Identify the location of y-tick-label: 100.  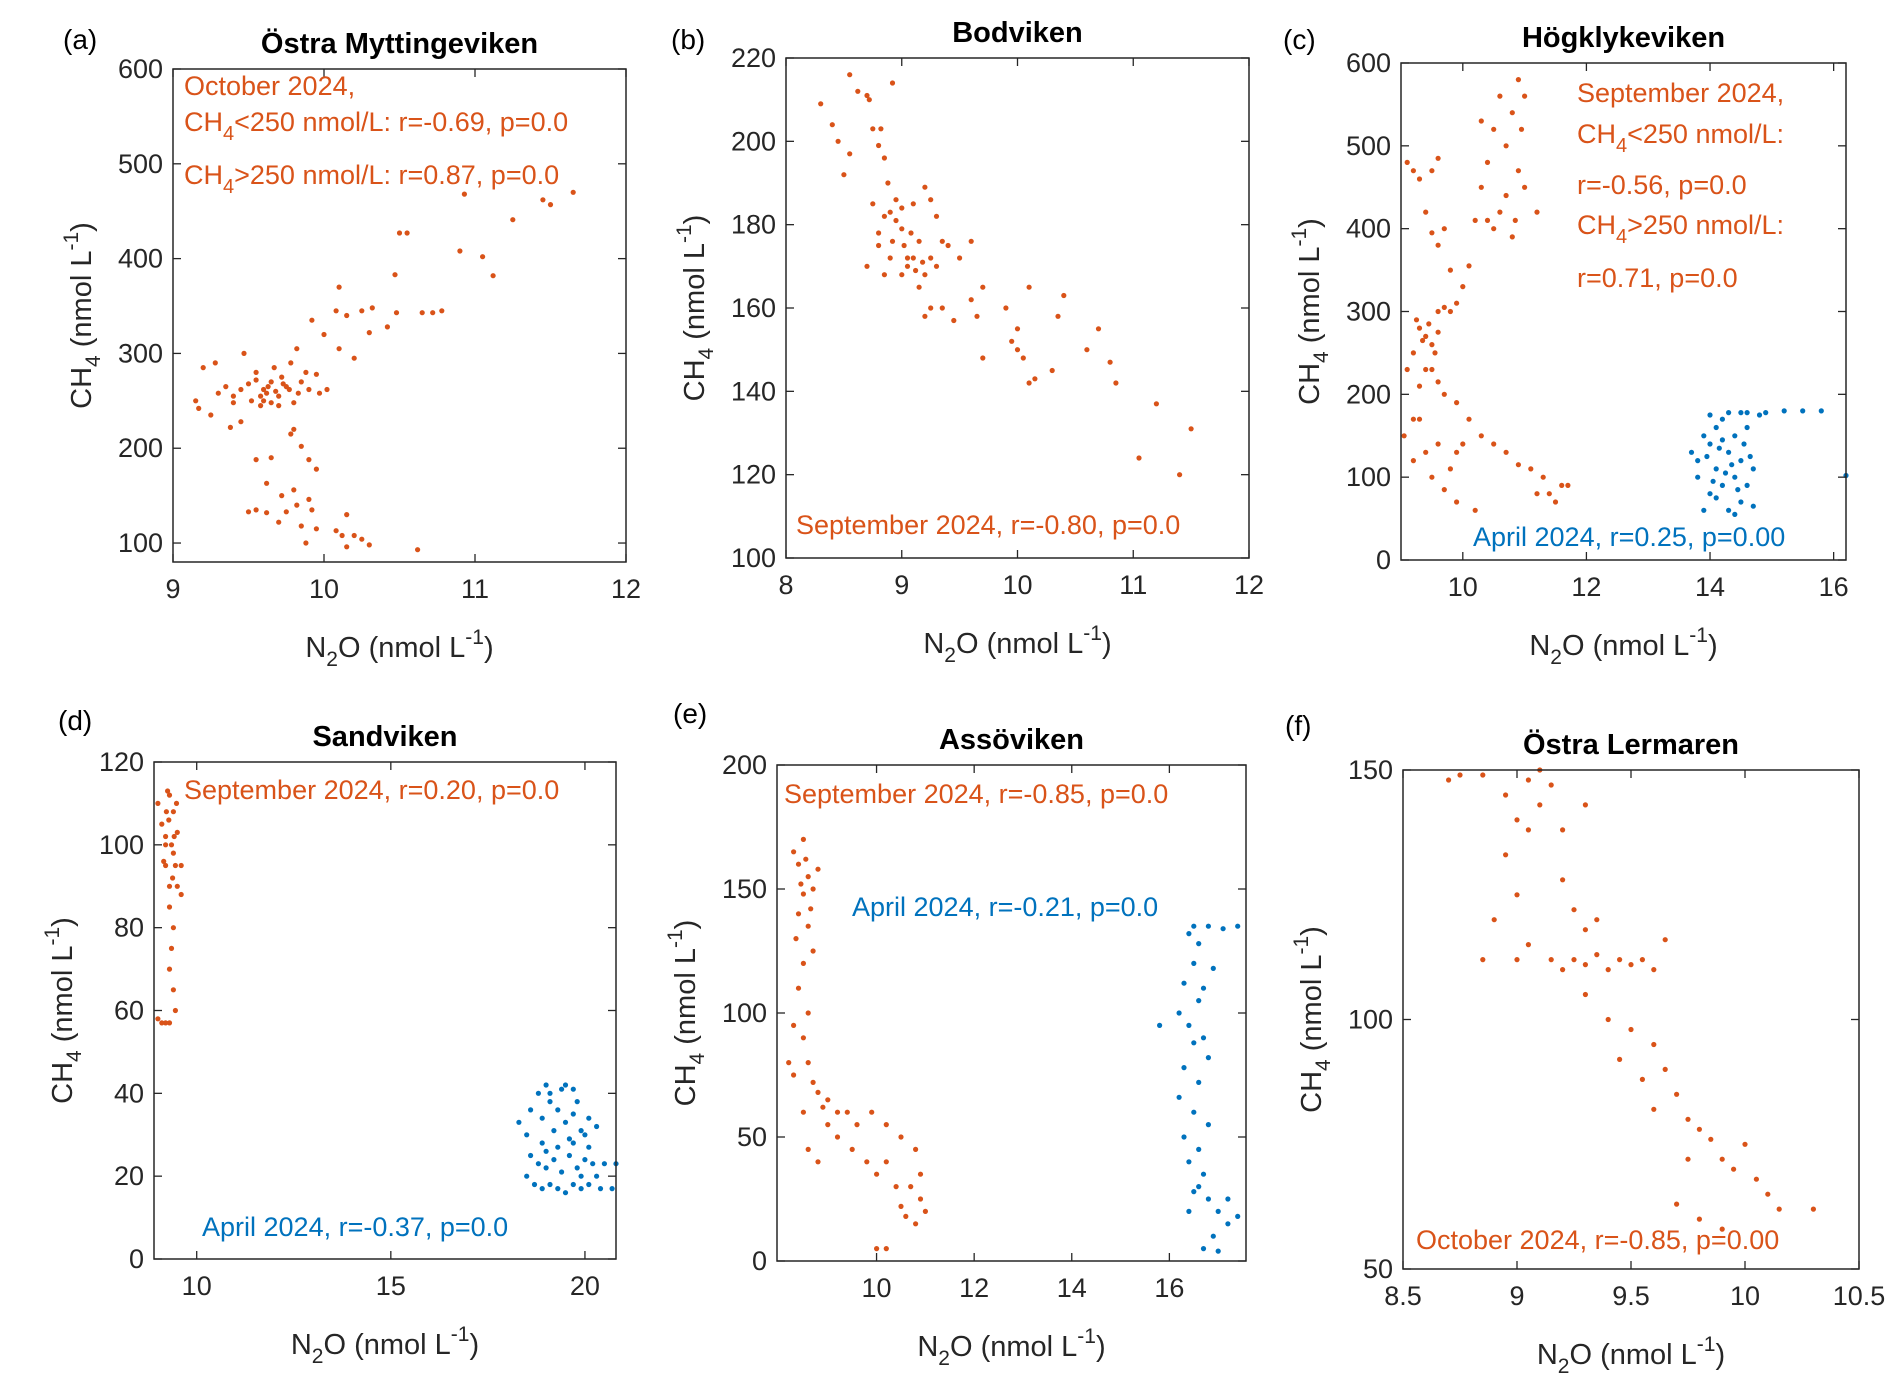
(140, 543).